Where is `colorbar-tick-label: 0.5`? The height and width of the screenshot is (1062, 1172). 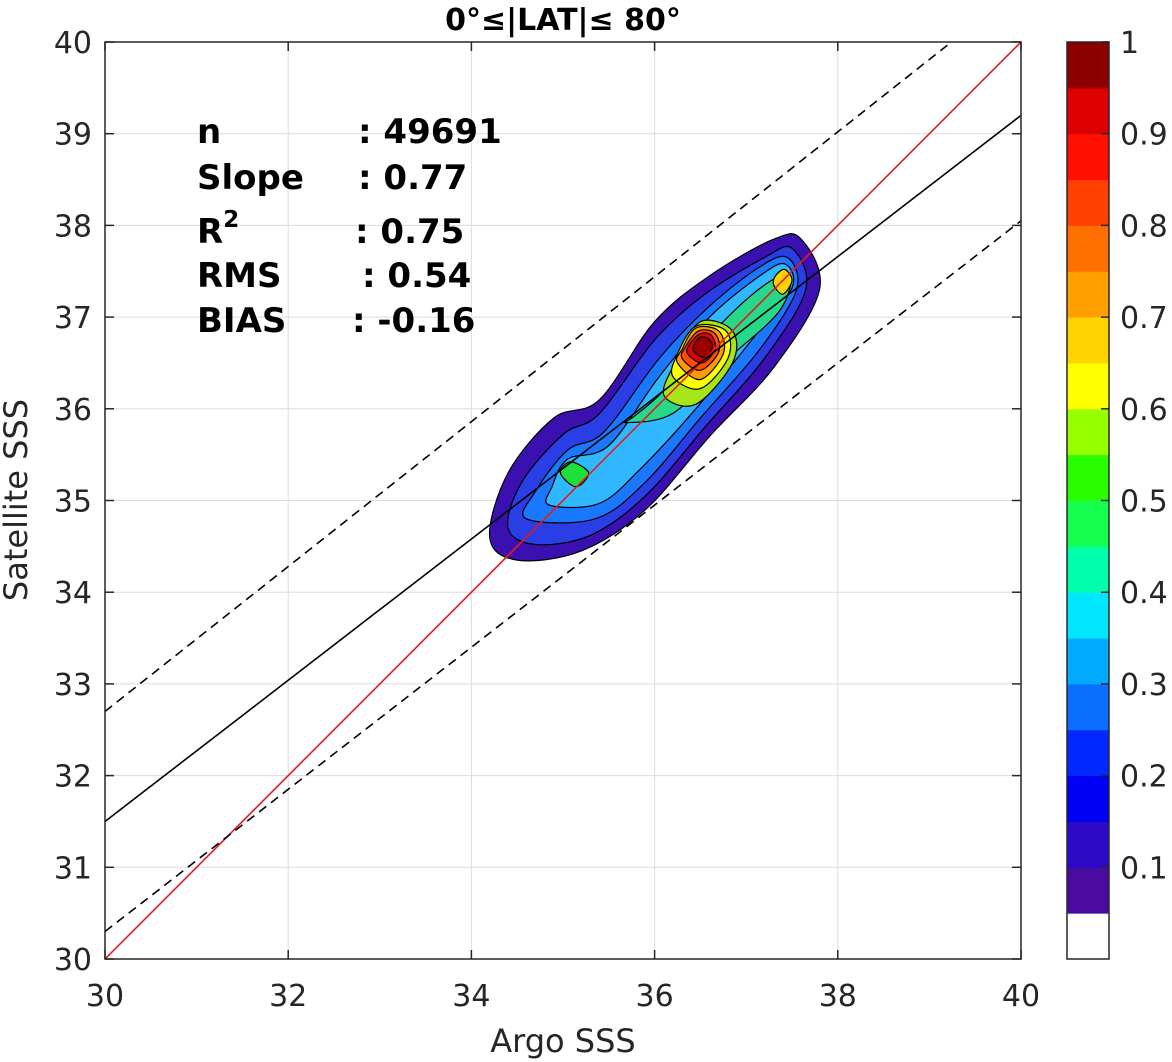 colorbar-tick-label: 0.5 is located at coordinates (1144, 502).